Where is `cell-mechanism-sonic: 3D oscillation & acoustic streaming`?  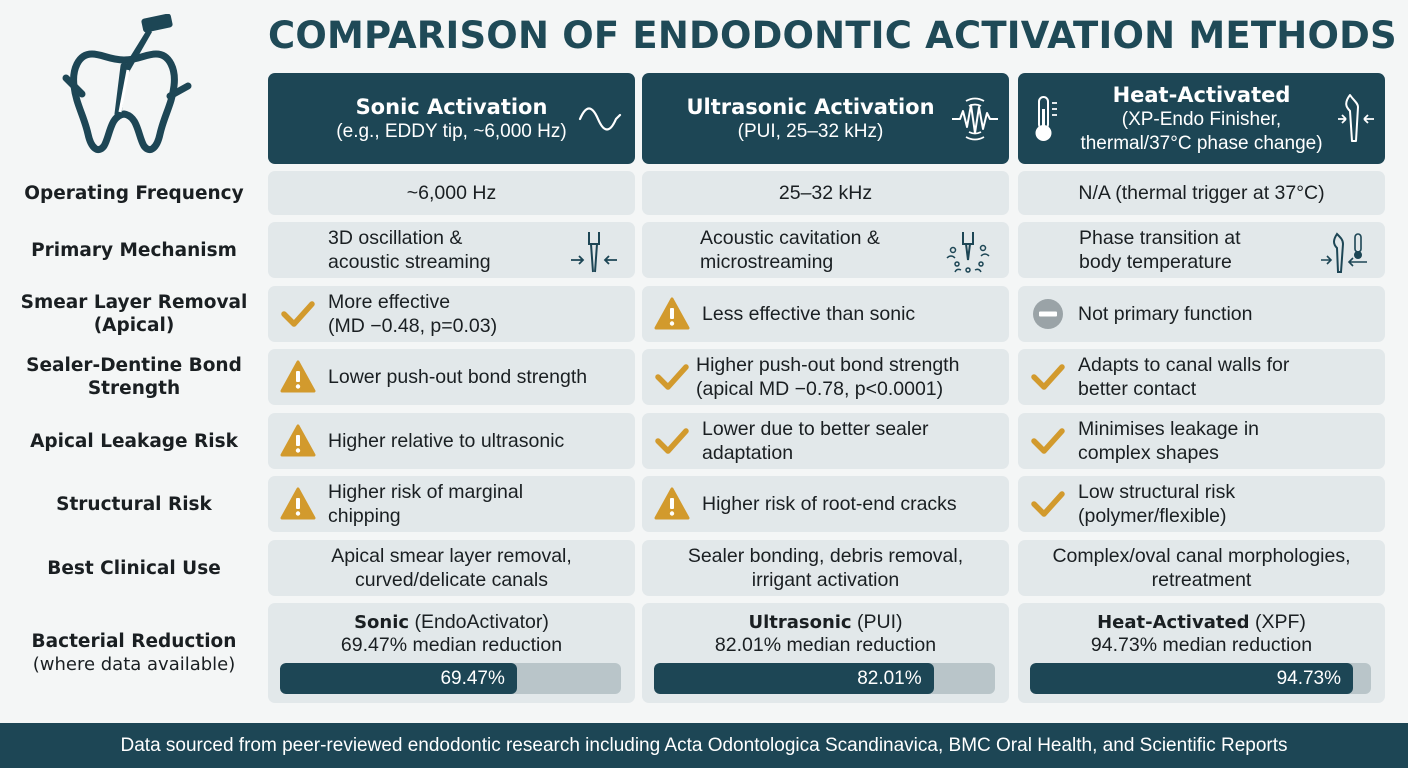 cell-mechanism-sonic: 3D oscillation & acoustic streaming is located at coordinates (451, 250).